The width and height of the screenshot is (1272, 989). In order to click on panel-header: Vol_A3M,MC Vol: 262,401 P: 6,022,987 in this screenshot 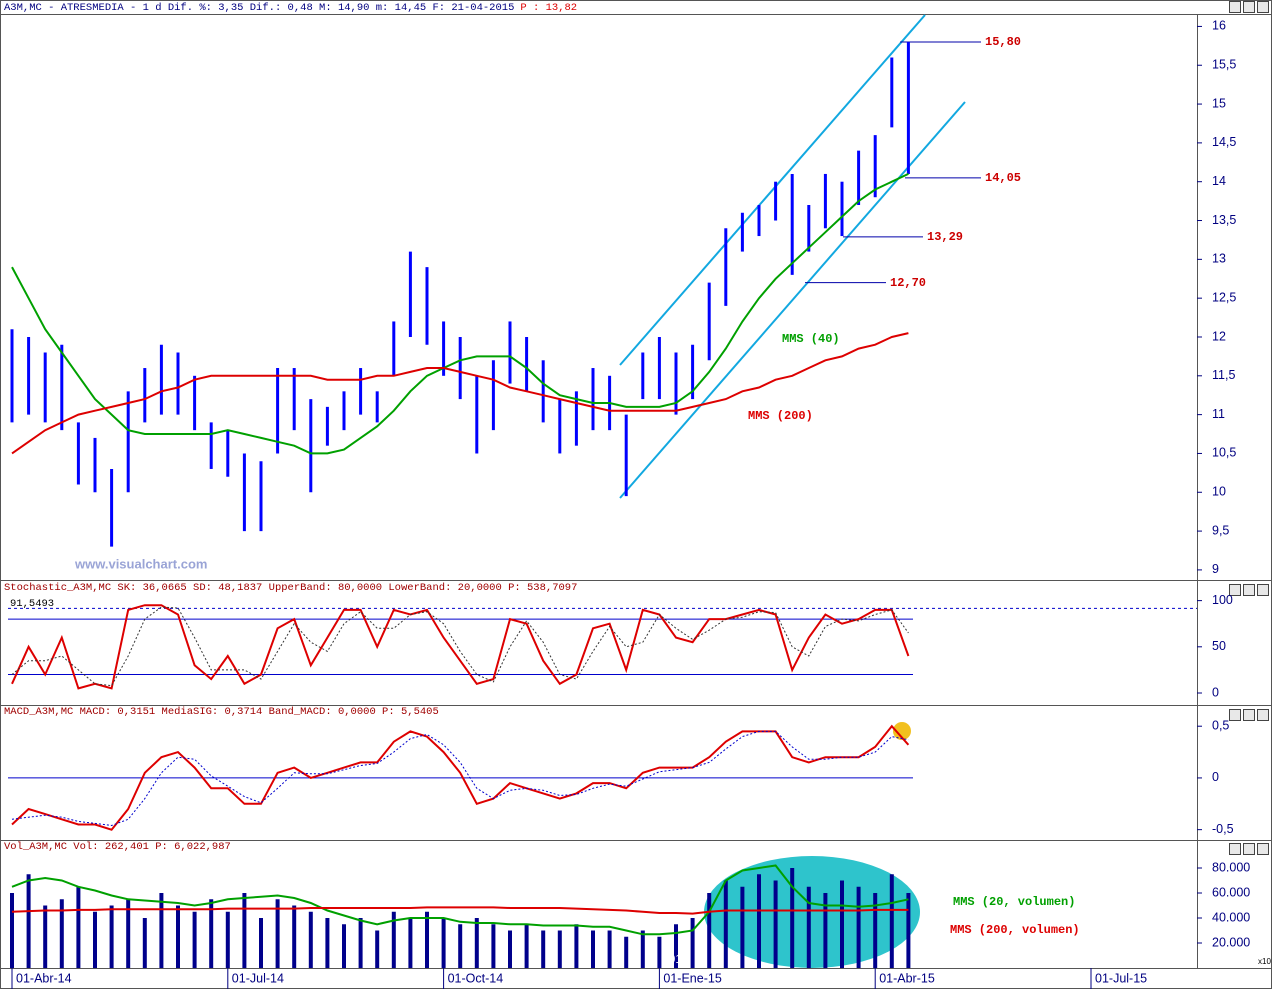, I will do `click(117, 847)`.